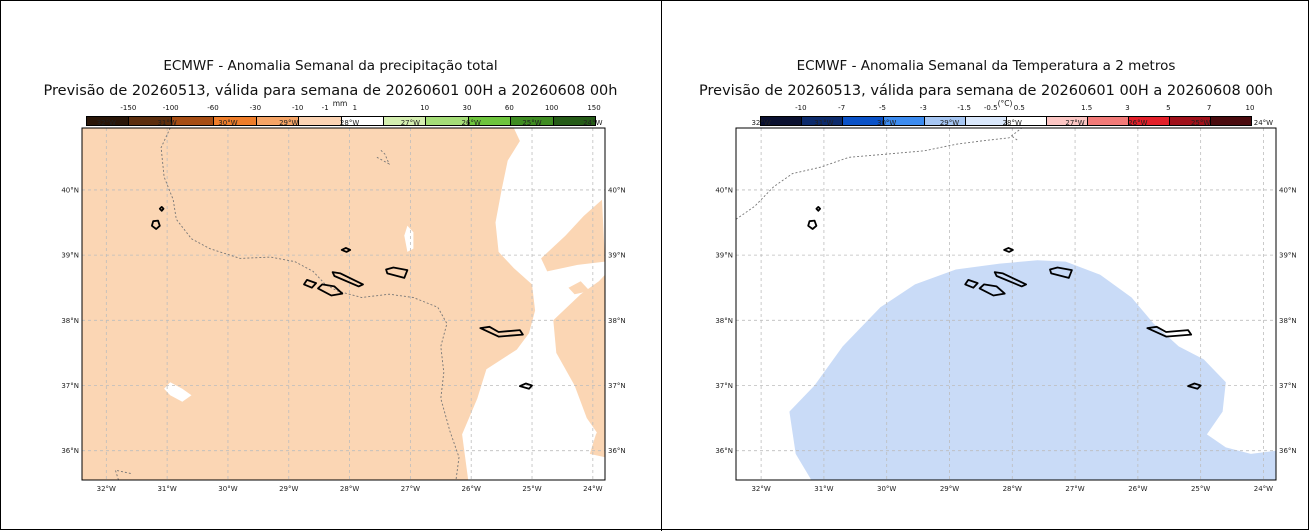  I want to click on colorbar-tick-label: -1.5, so click(964, 108).